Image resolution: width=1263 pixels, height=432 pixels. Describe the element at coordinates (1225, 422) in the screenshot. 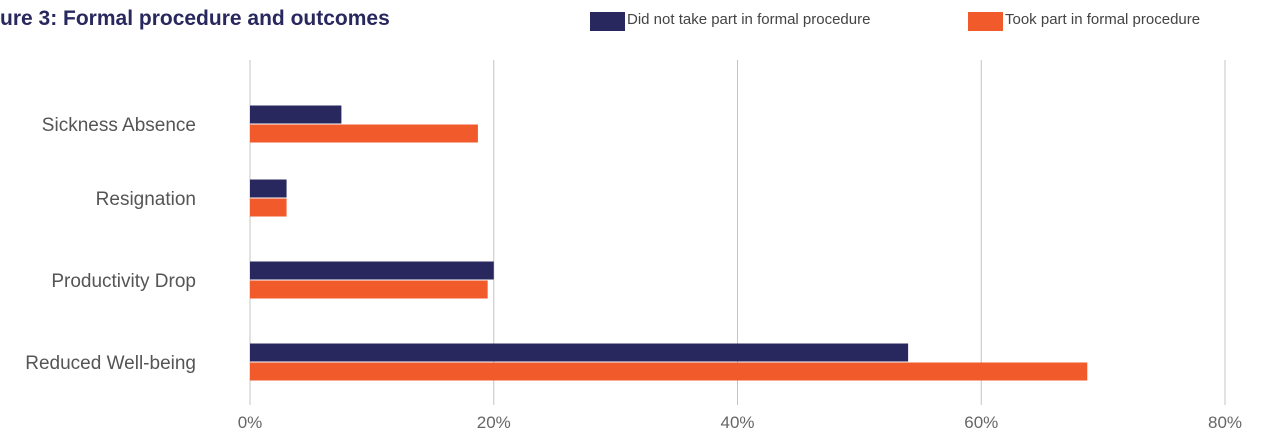

I see `x-tick-label: 80%` at that location.